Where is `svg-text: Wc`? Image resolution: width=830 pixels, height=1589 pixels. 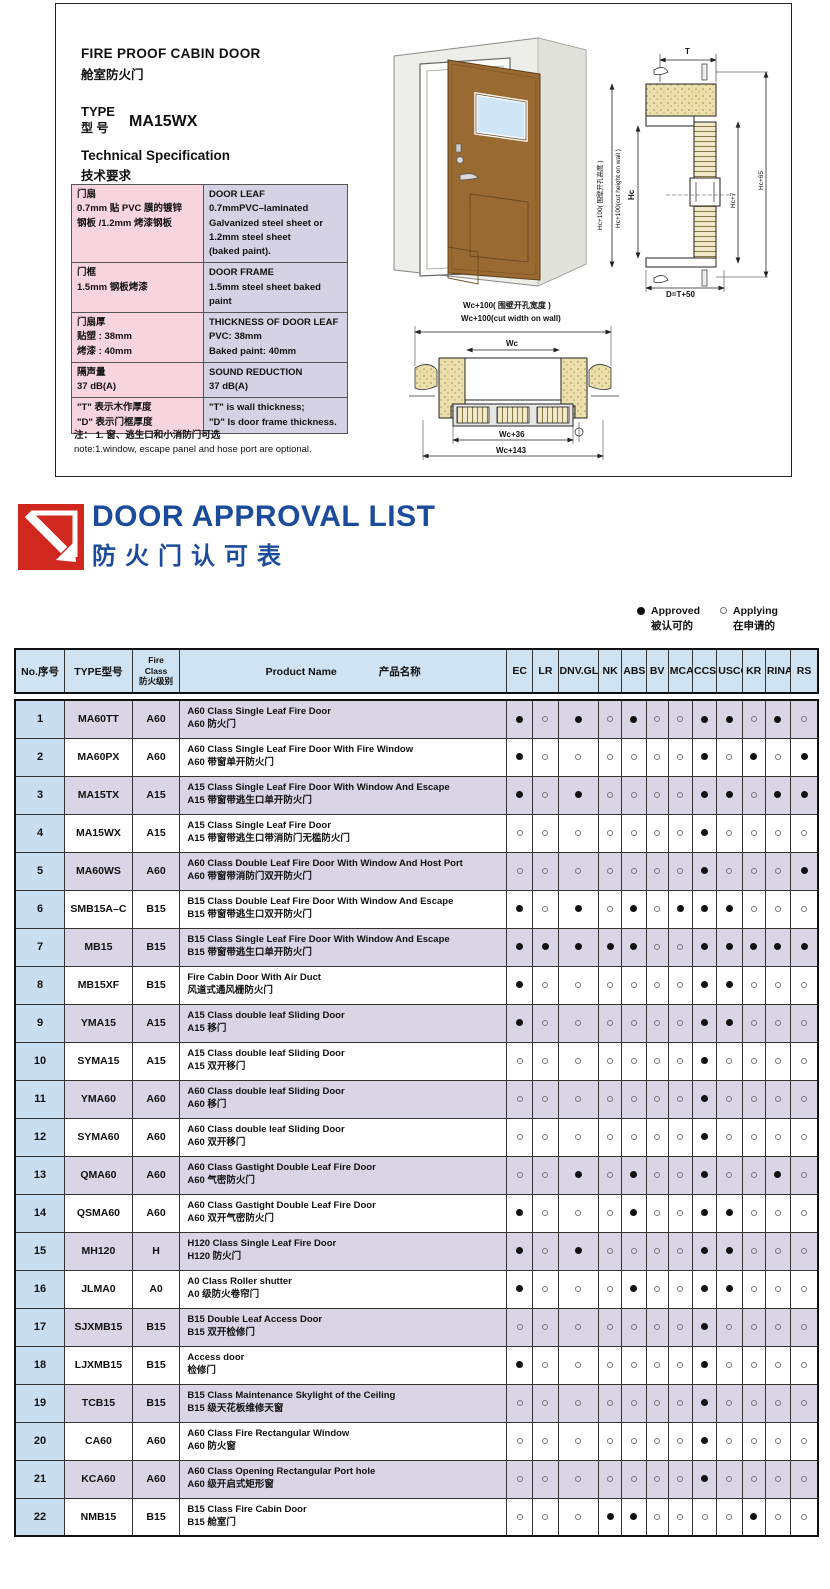 svg-text: Wc is located at coordinates (512, 343).